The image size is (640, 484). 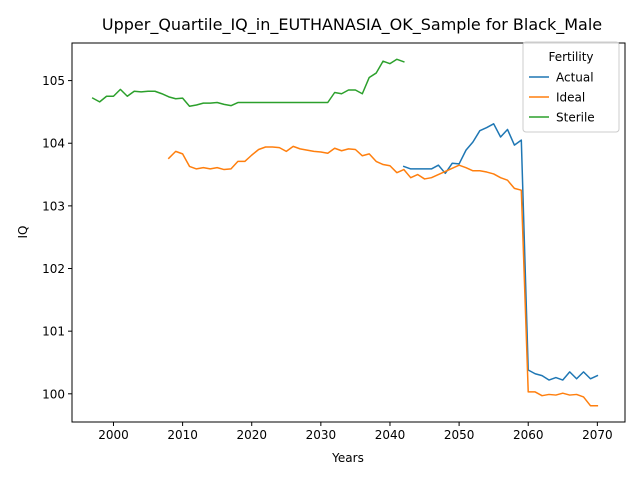 I want to click on legend: Fertility Actual Ideal Sterile, so click(x=571, y=87).